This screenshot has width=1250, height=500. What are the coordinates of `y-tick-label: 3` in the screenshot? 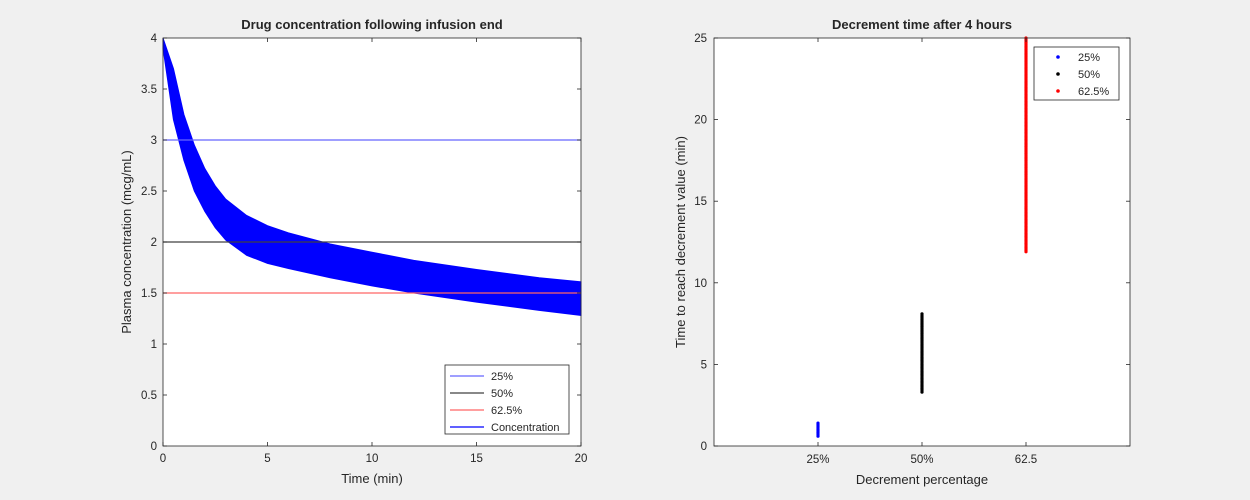 It's located at (154, 141).